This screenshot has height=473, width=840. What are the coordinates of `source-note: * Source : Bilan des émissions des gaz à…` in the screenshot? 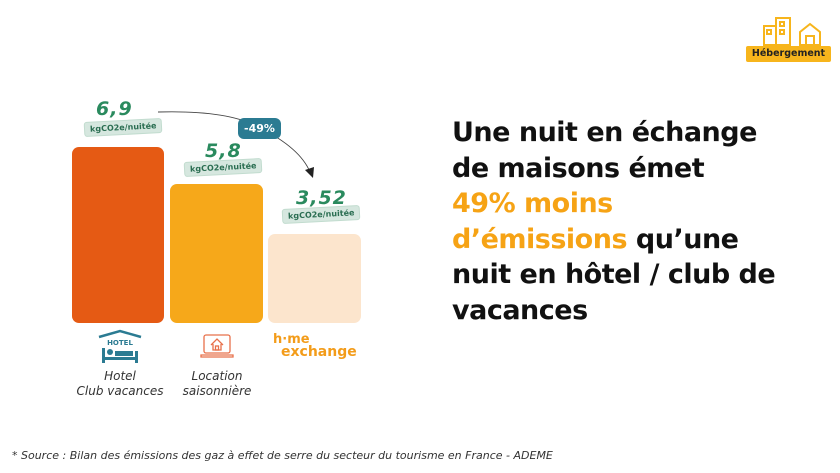 It's located at (282, 455).